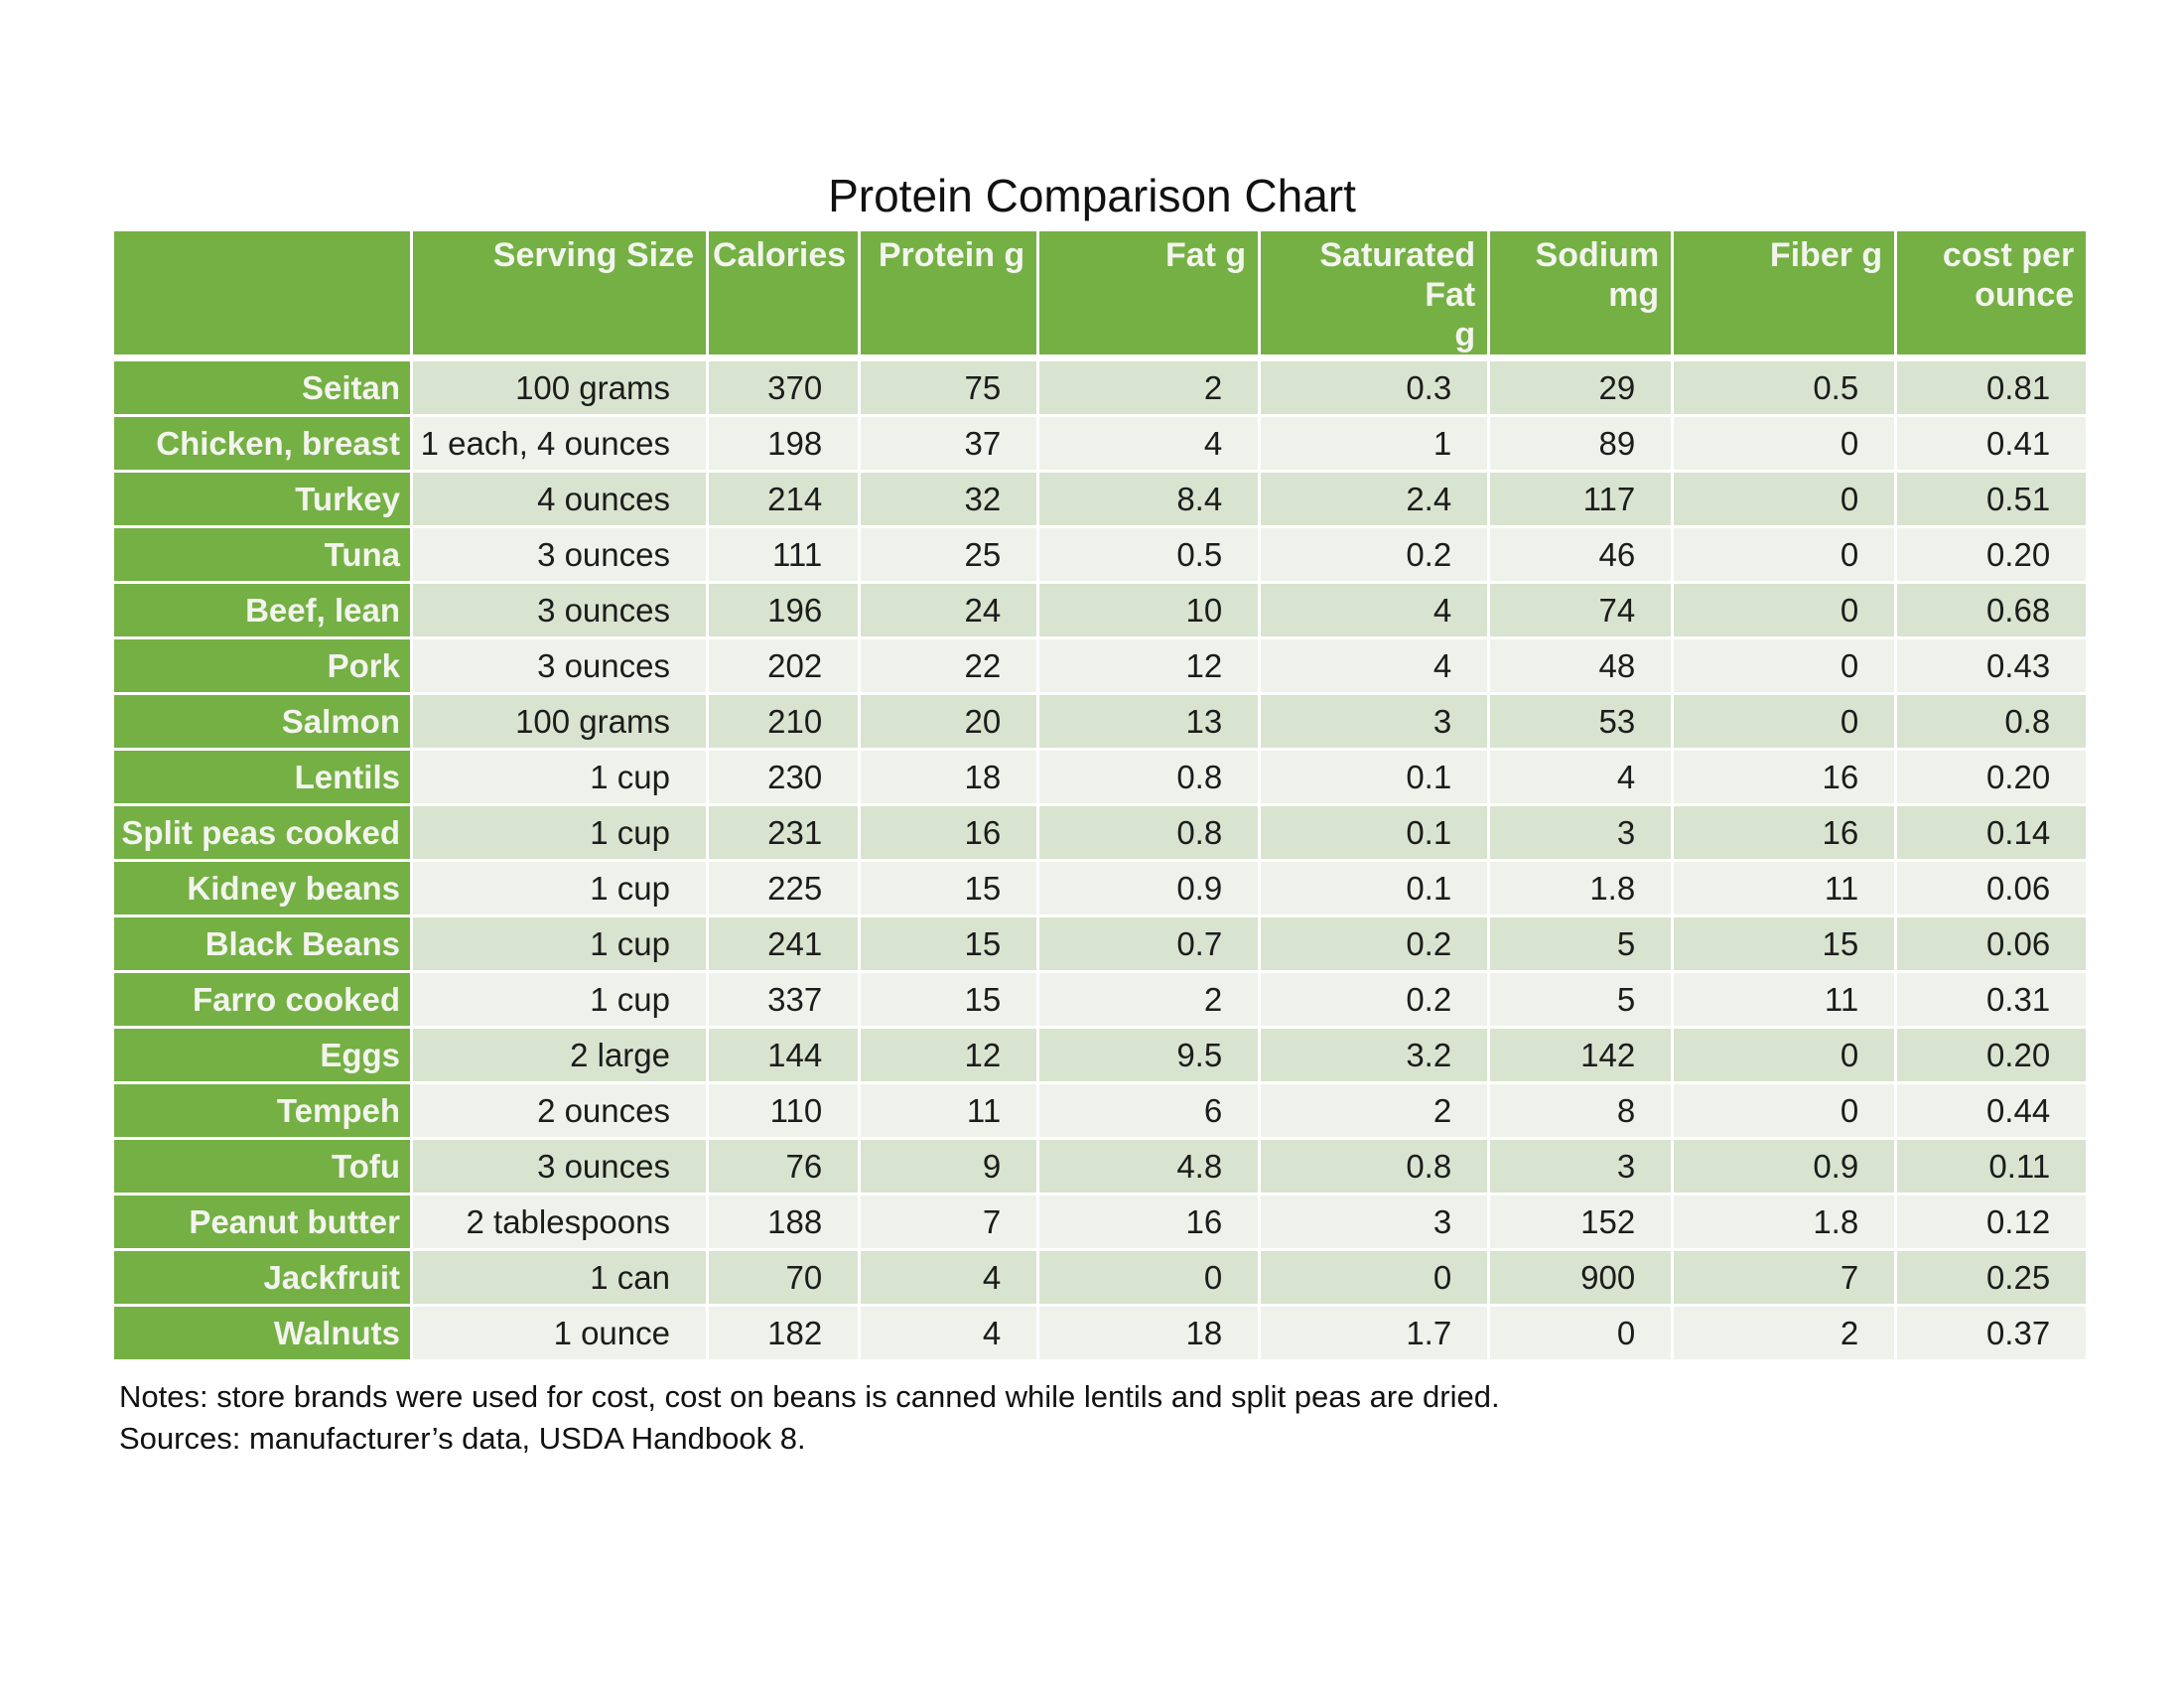  What do you see at coordinates (784, 777) in the screenshot?
I see `cell-calories: 230` at bounding box center [784, 777].